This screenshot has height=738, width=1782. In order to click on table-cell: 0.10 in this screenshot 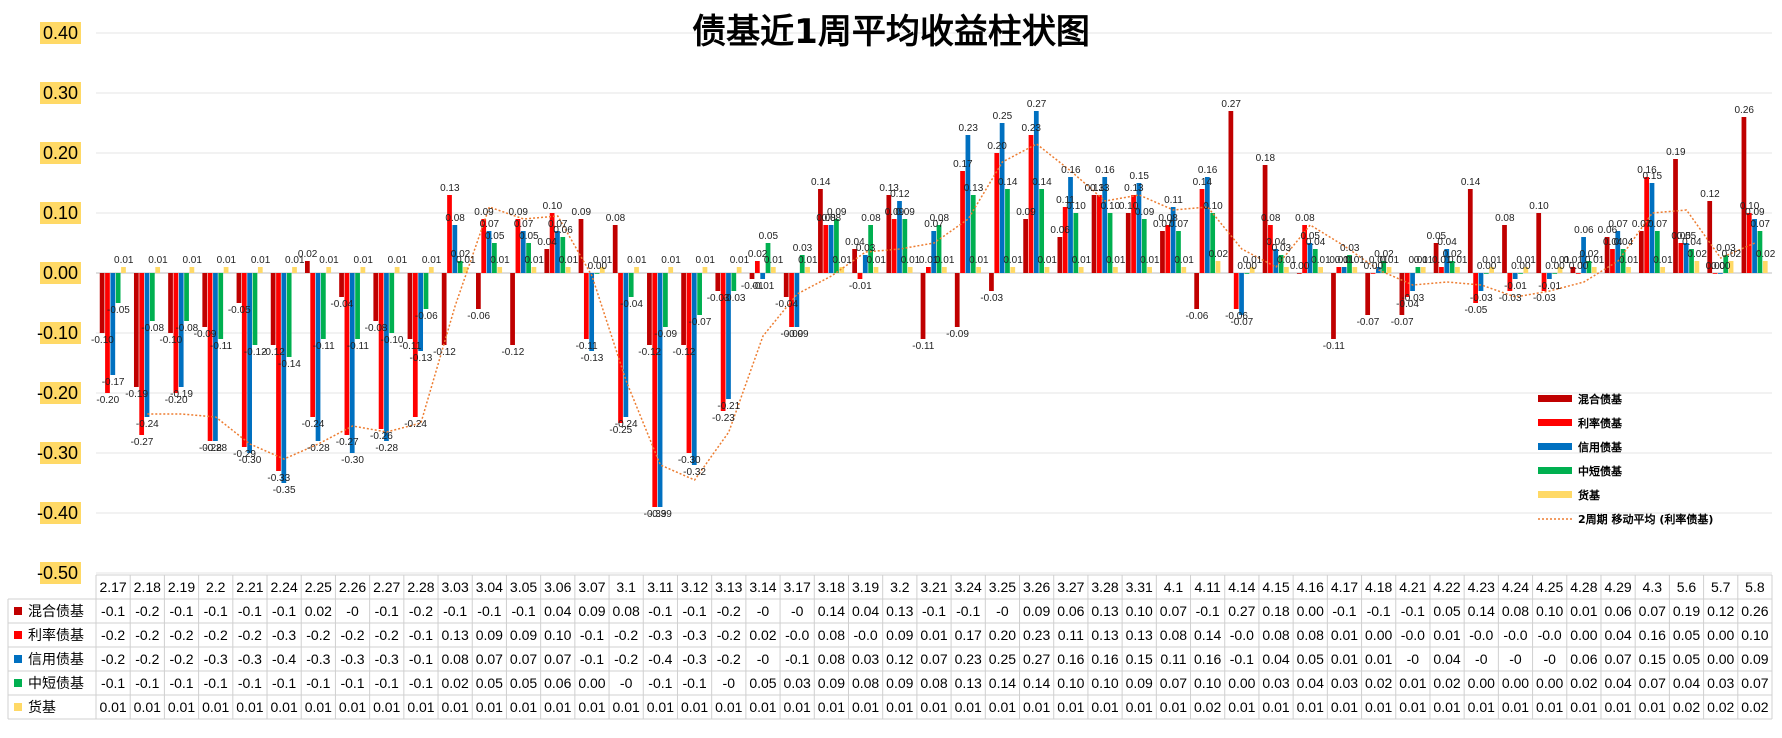, I will do `click(1549, 611)`.